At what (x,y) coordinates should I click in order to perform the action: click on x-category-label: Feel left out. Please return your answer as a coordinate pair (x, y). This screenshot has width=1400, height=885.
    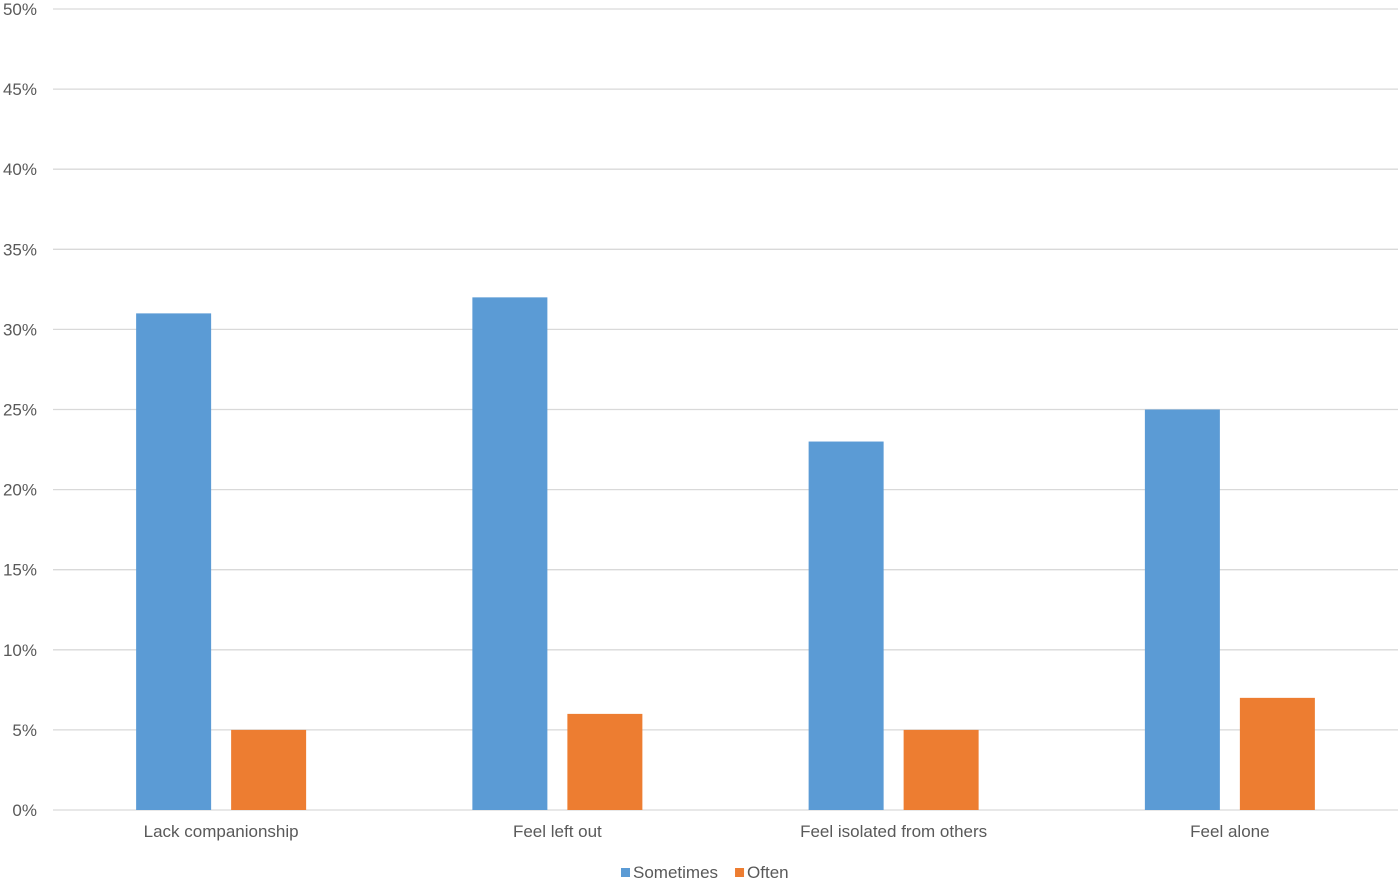
    Looking at the image, I should click on (557, 831).